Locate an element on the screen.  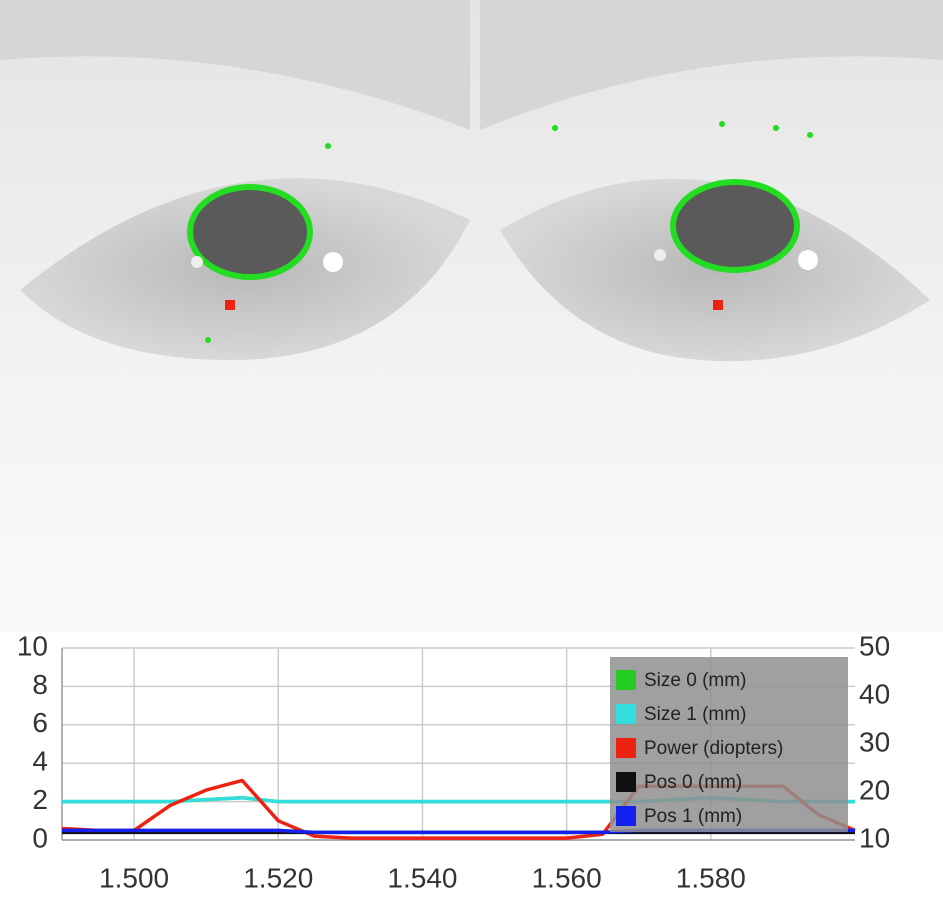
legend-label: Power (diopters) is located at coordinates (713, 748).